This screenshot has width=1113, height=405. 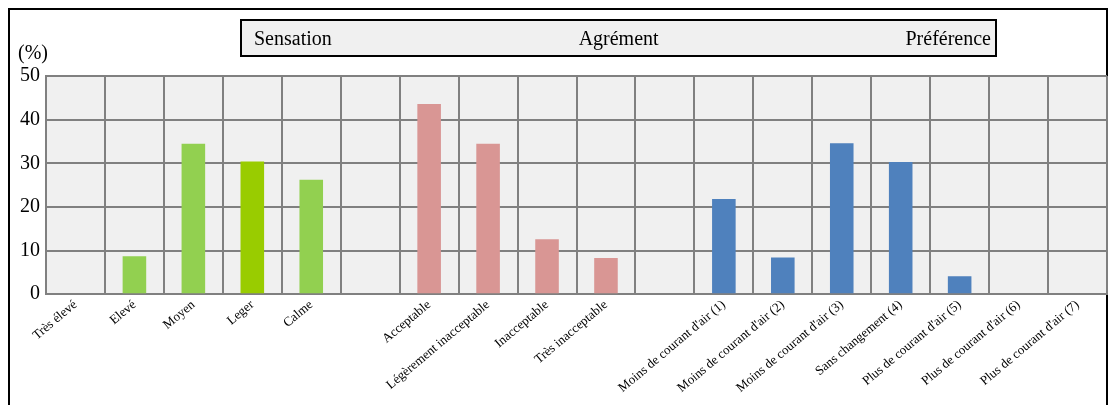 What do you see at coordinates (30, 74) in the screenshot?
I see `y-tick-label: 50` at bounding box center [30, 74].